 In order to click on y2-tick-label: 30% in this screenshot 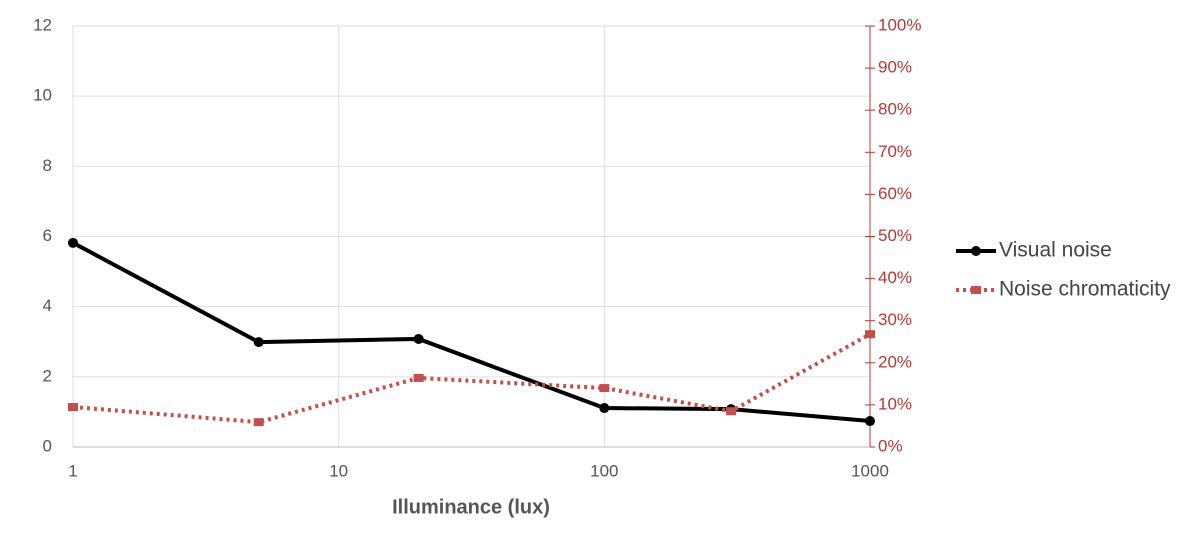, I will do `click(895, 319)`.